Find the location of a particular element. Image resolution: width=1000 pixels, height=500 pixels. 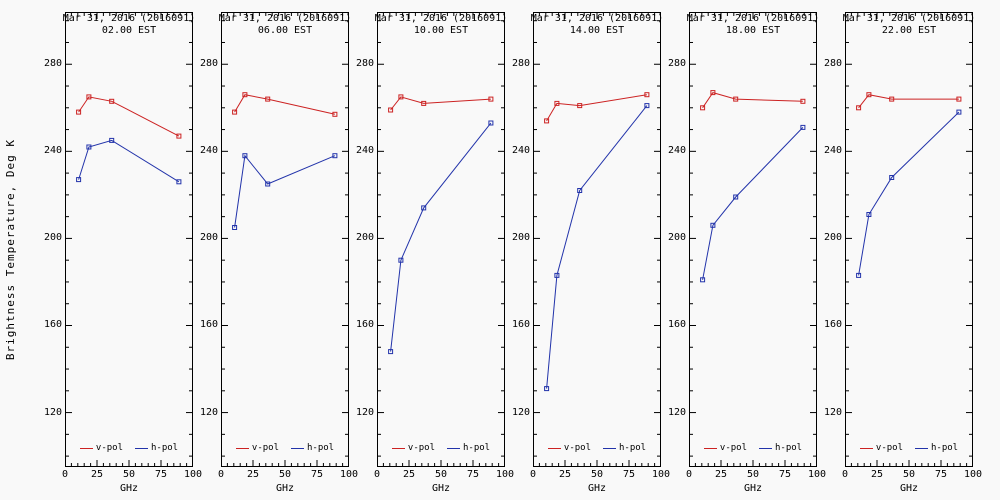

panel-subtitle: 18.00 EST is located at coordinates (753, 30).